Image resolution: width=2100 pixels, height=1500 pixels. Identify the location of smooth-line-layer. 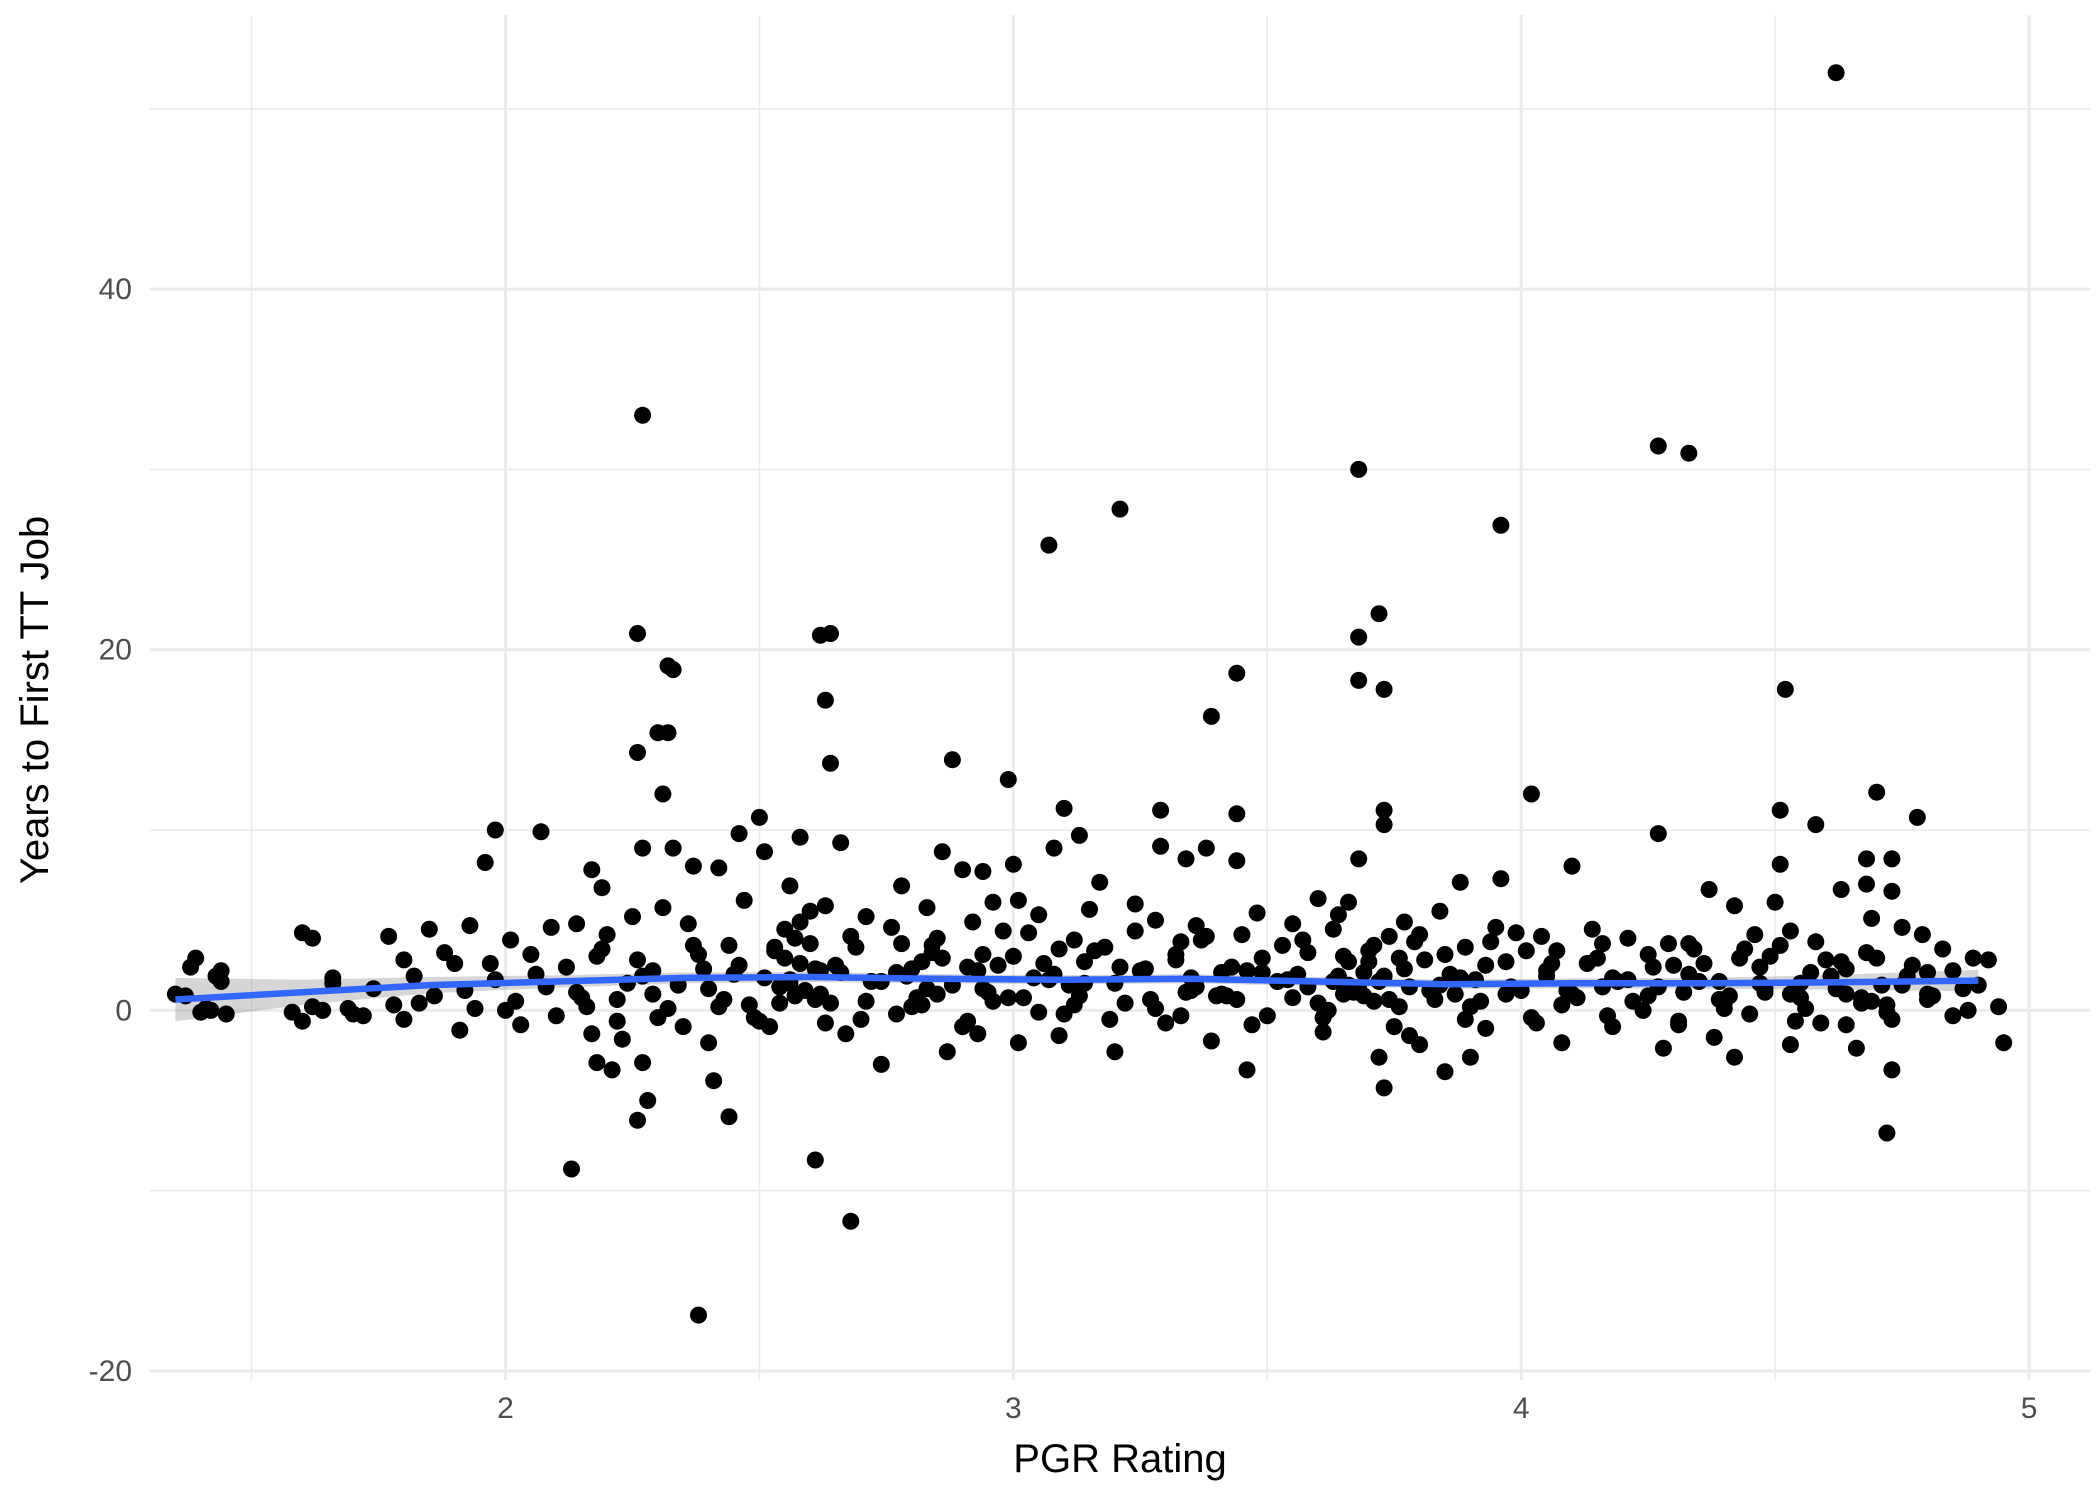
(1077, 988).